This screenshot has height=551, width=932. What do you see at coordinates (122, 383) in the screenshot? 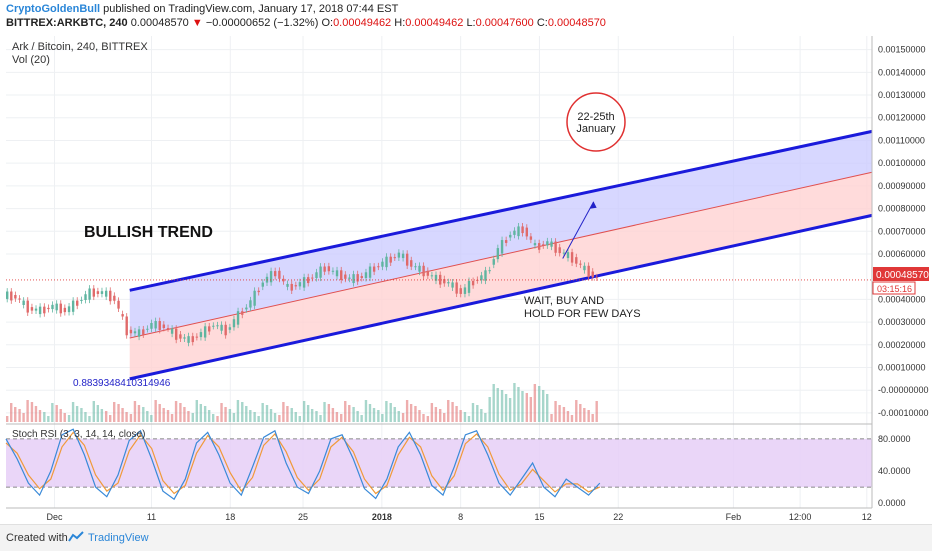
I see `fib-value-label: 0.8839348410314946` at bounding box center [122, 383].